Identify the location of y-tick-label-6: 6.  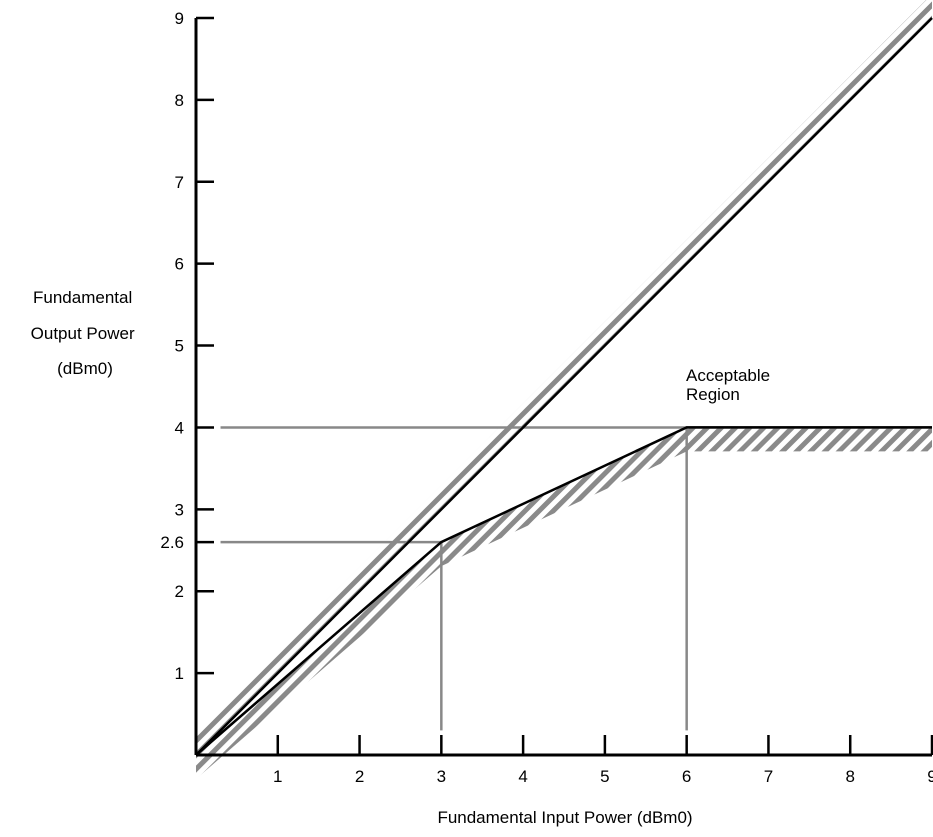
(179, 264).